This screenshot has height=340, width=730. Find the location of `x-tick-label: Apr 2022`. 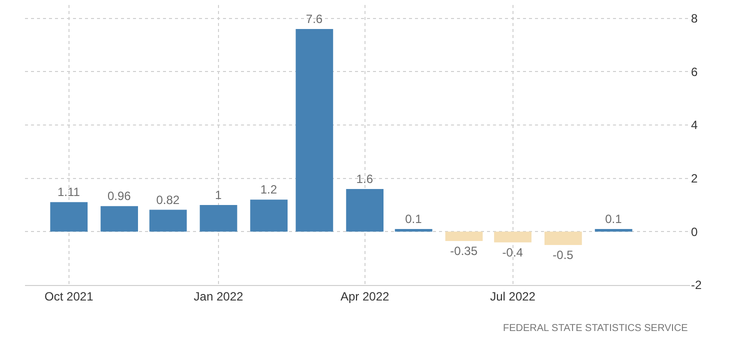

x-tick-label: Apr 2022 is located at coordinates (365, 296).